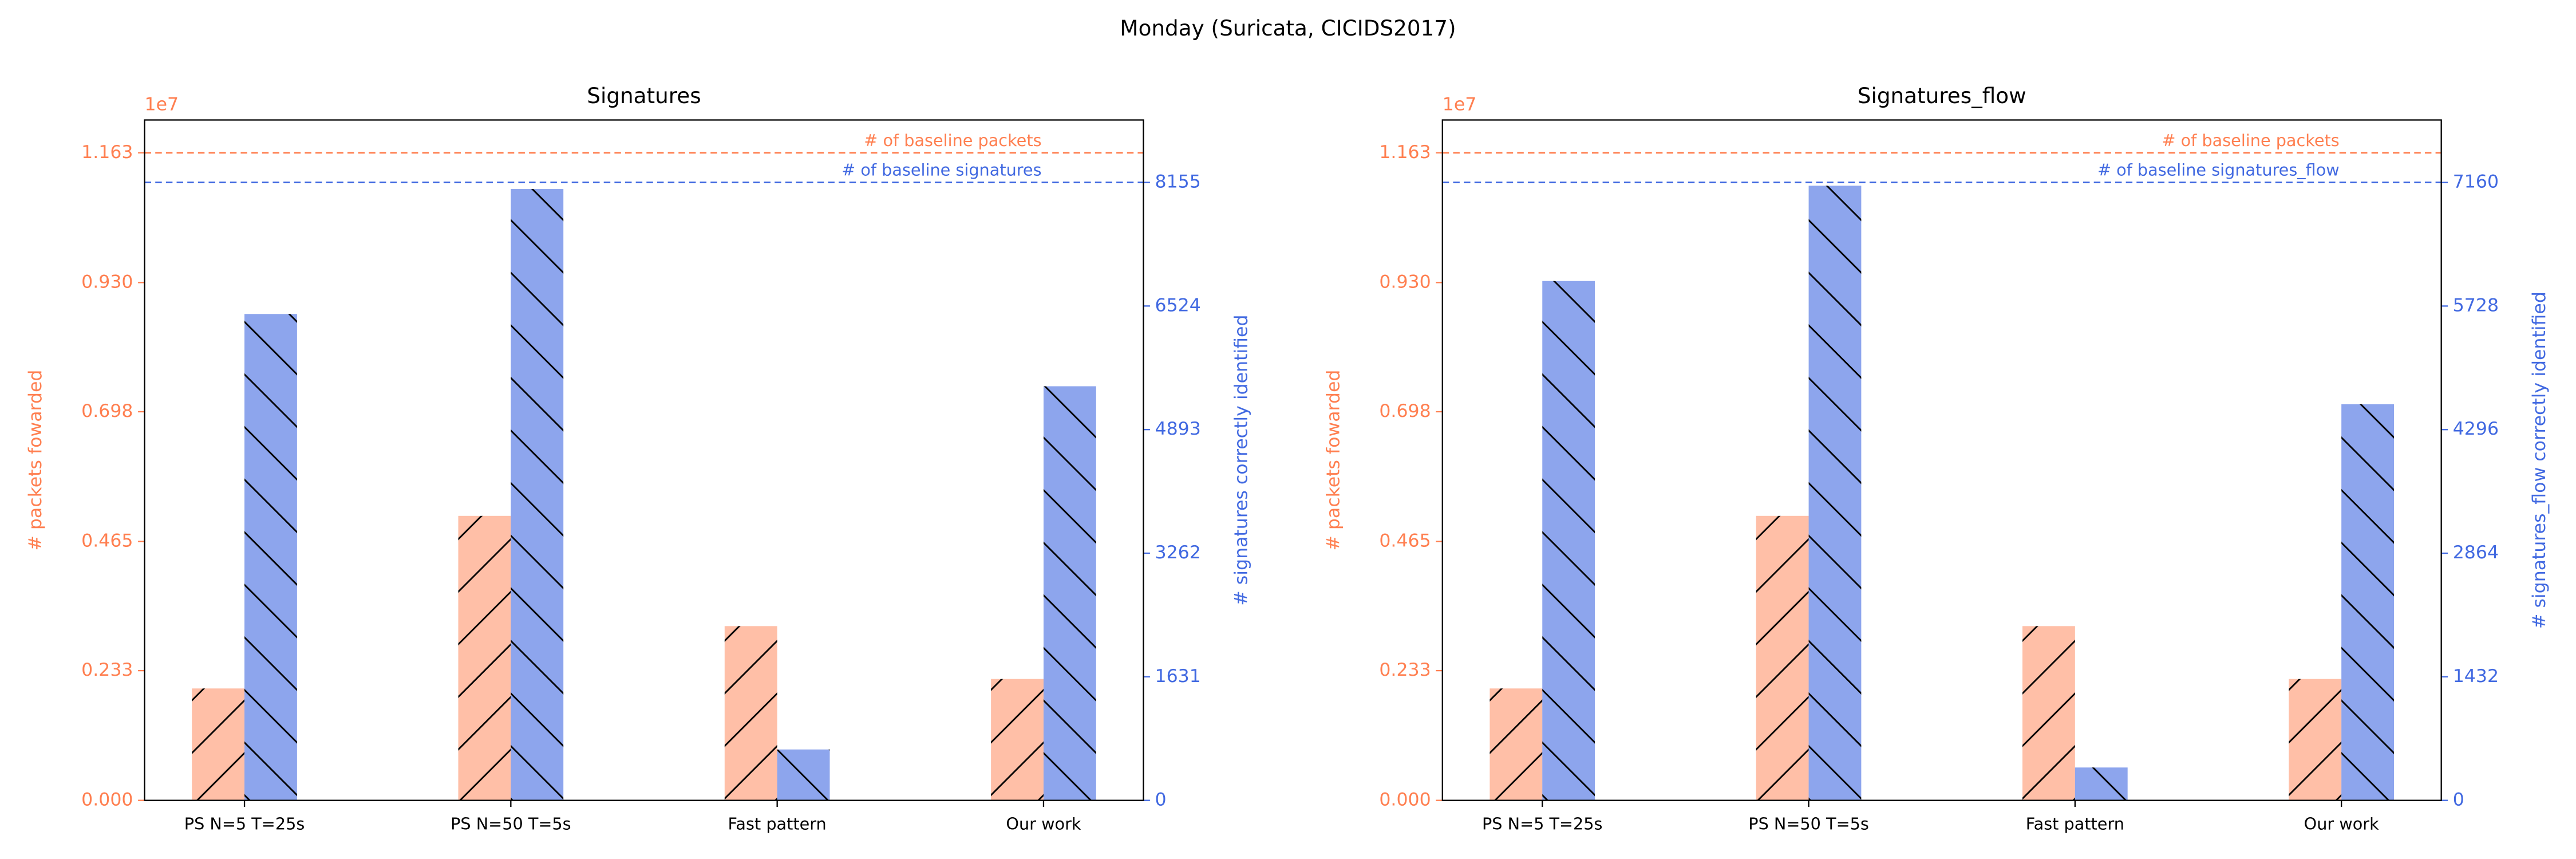 The height and width of the screenshot is (859, 2576). Describe the element at coordinates (2218, 170) in the screenshot. I see `baseline-label: # of baseline signatures_flow` at that location.